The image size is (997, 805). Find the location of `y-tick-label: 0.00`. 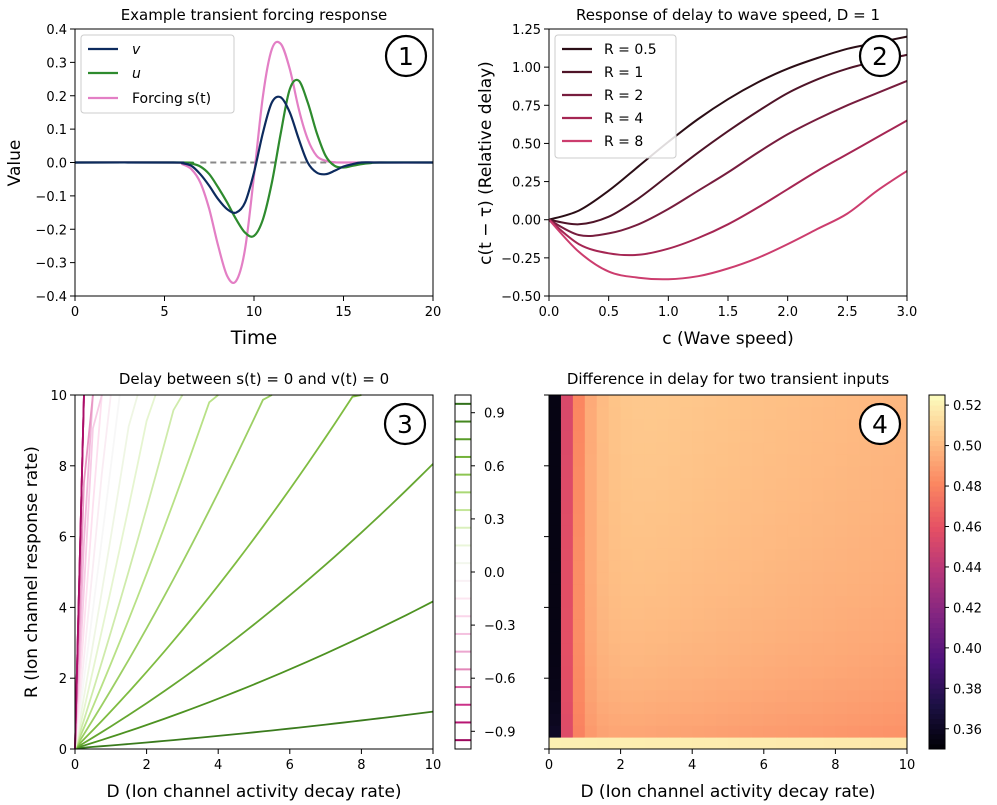

y-tick-label: 0.00 is located at coordinates (526, 221).